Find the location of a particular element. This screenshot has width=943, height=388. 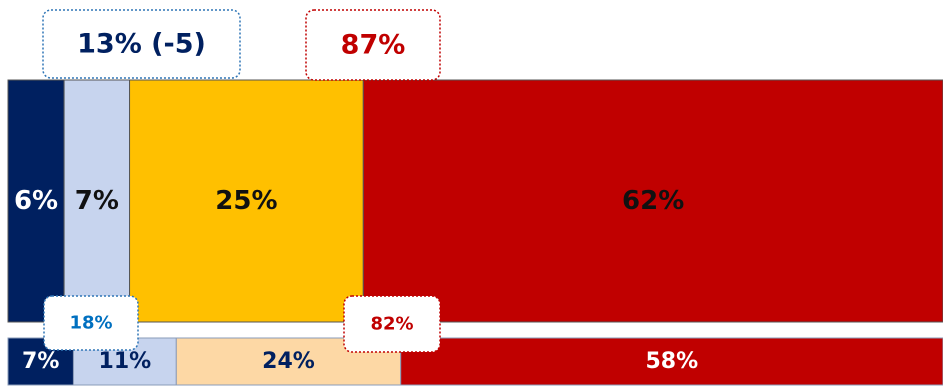

value-label: 58% is located at coordinates (672, 361).